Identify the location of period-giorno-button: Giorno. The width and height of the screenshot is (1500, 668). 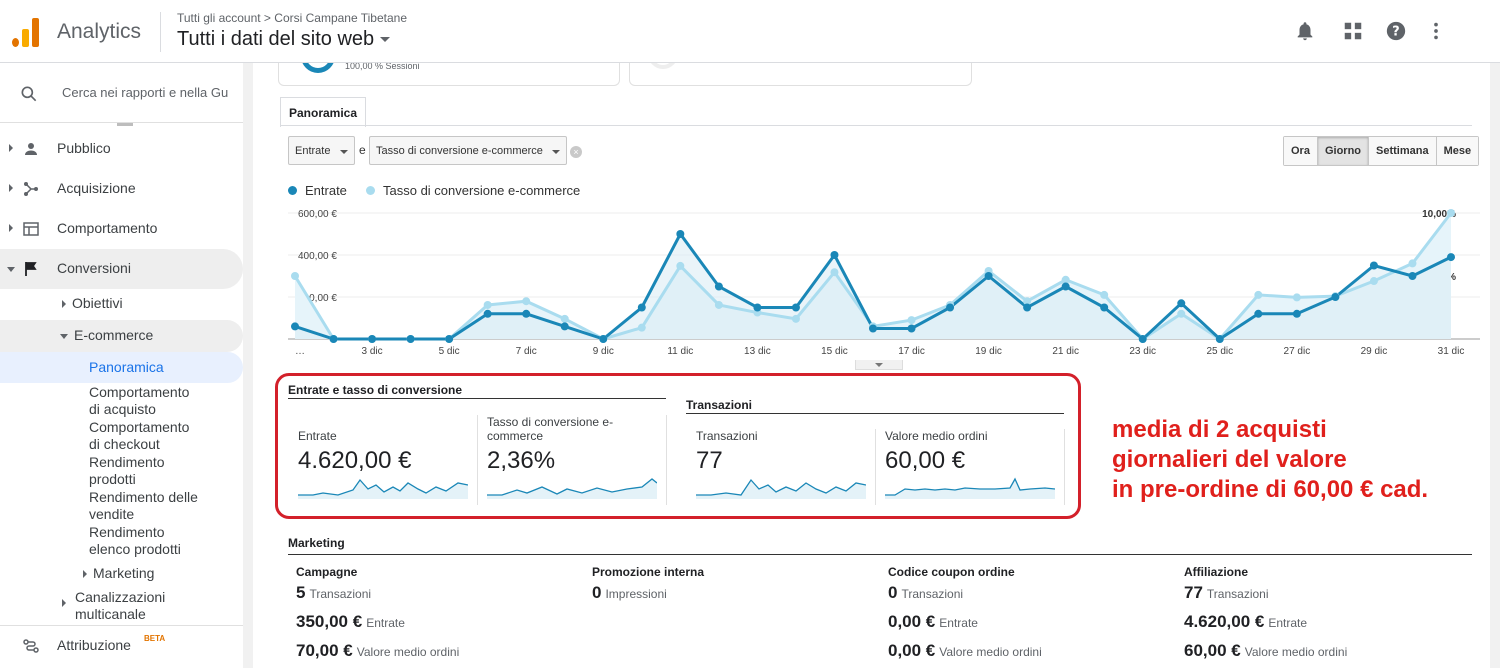
(1342, 151).